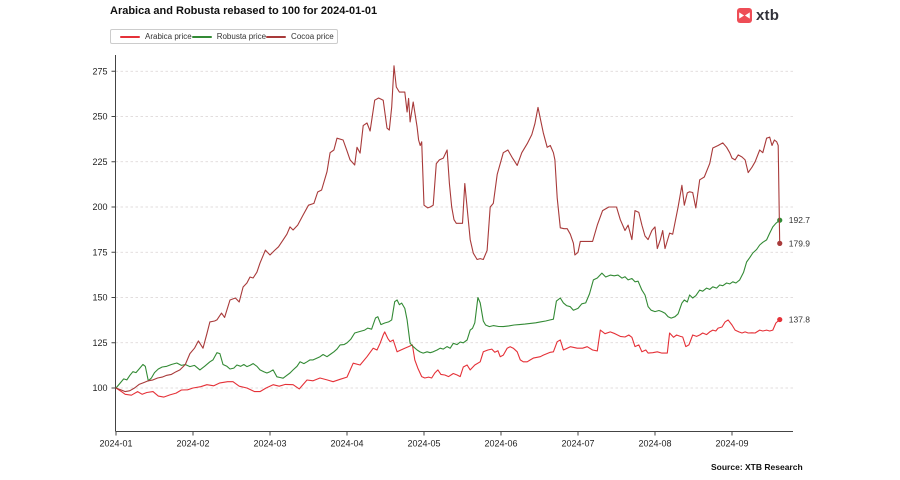  I want to click on xtb-logo-text: xtb, so click(768, 15).